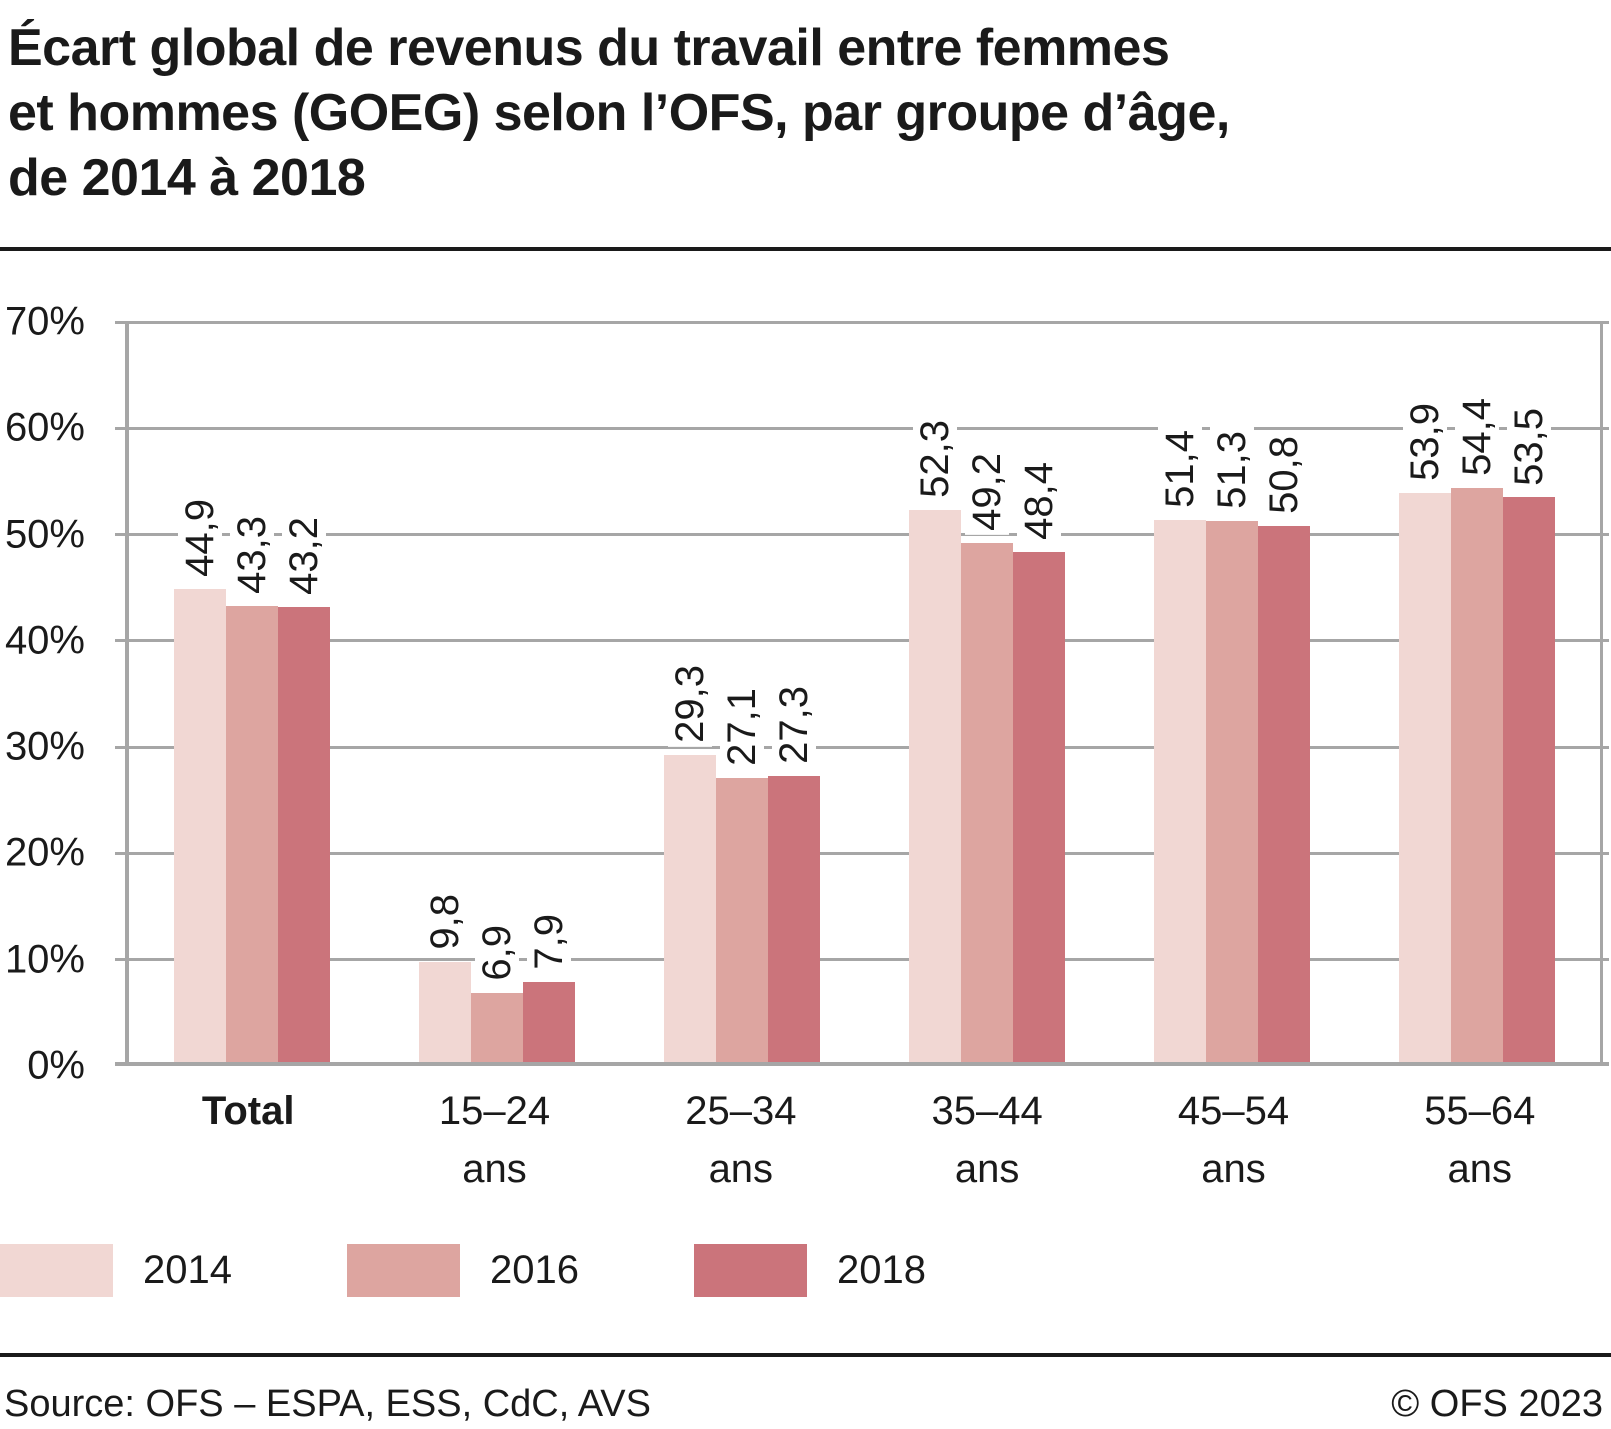 Image resolution: width=1611 pixels, height=1429 pixels. I want to click on legend-label: 2016, so click(534, 1270).